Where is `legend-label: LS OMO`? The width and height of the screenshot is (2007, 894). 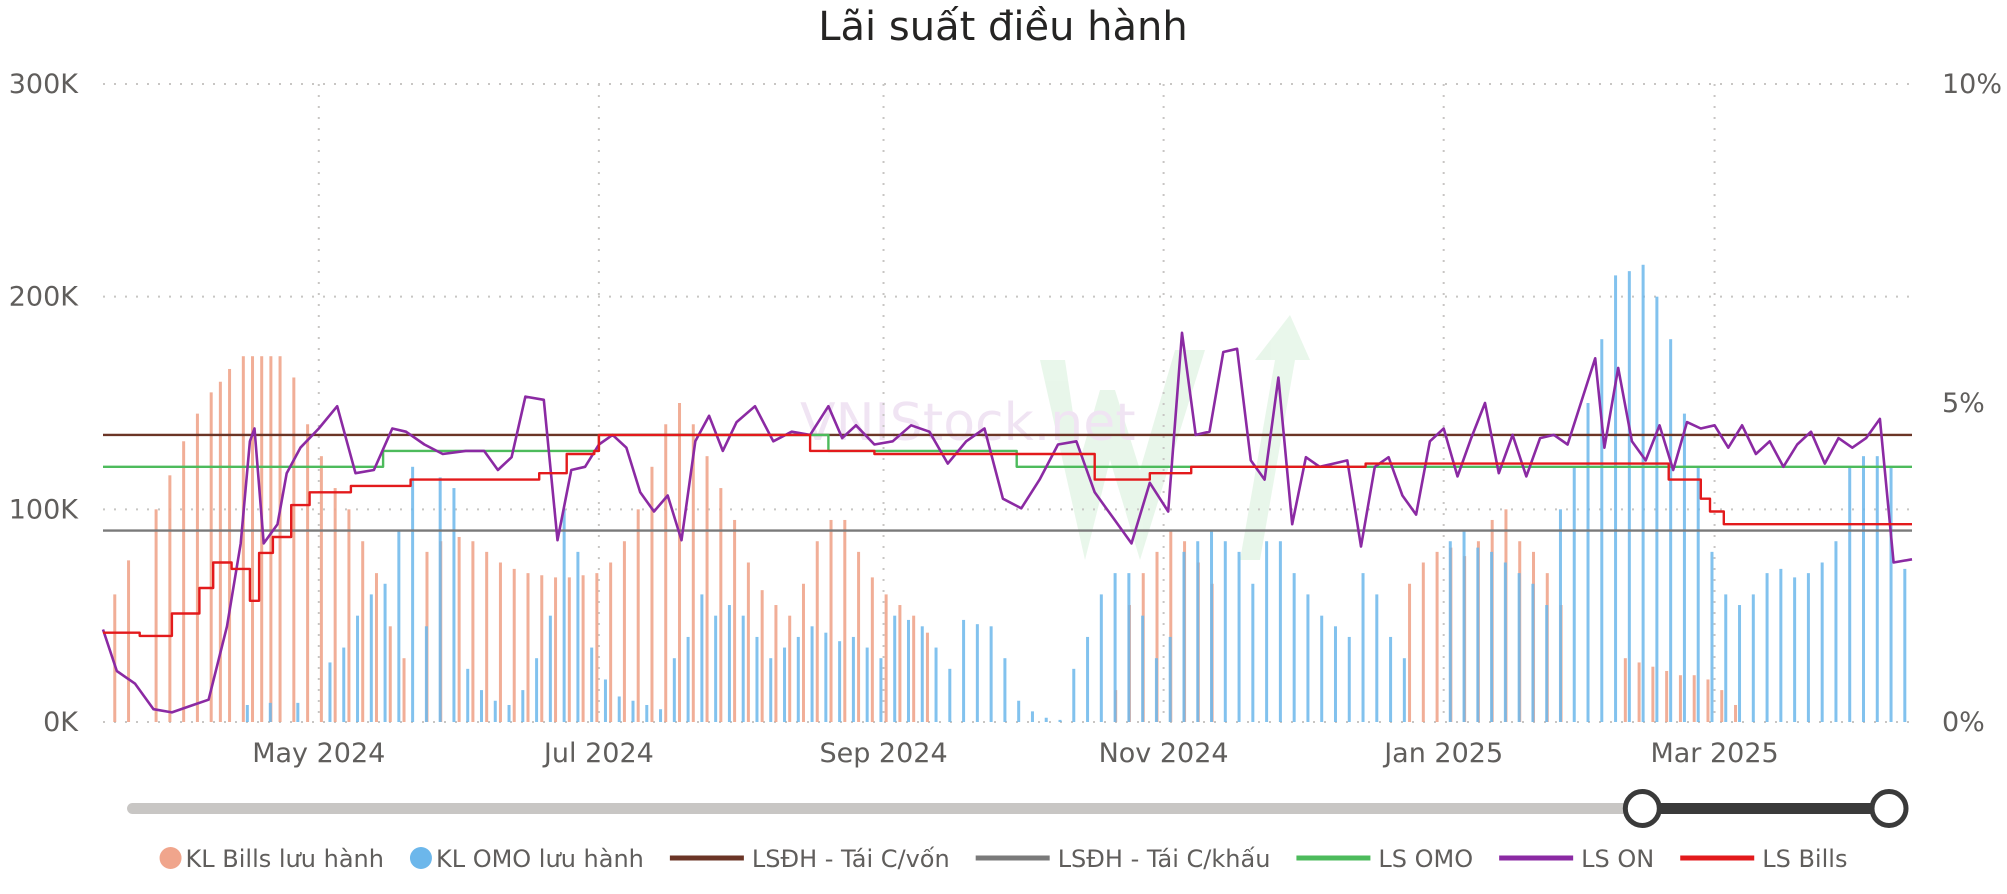
legend-label: LS OMO is located at coordinates (1425, 859).